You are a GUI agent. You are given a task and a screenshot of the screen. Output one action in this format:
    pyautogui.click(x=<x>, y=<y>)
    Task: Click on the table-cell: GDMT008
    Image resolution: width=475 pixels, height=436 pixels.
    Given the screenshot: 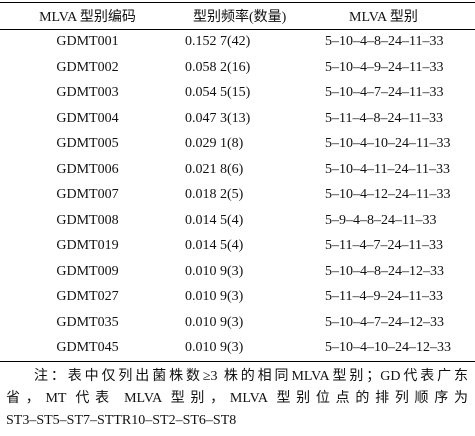 What is the action you would take?
    pyautogui.click(x=87, y=220)
    